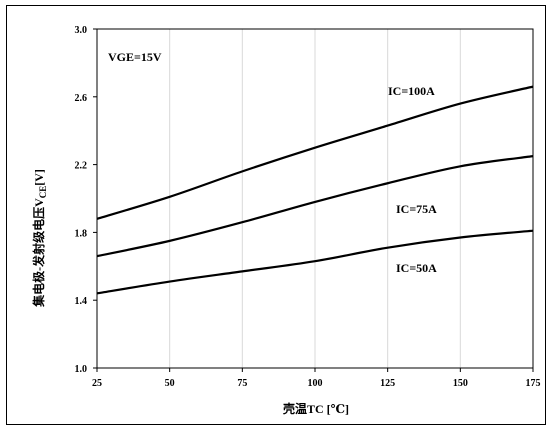  Describe the element at coordinates (39, 177) in the screenshot. I see `y-axis-label-unit: [V]` at that location.